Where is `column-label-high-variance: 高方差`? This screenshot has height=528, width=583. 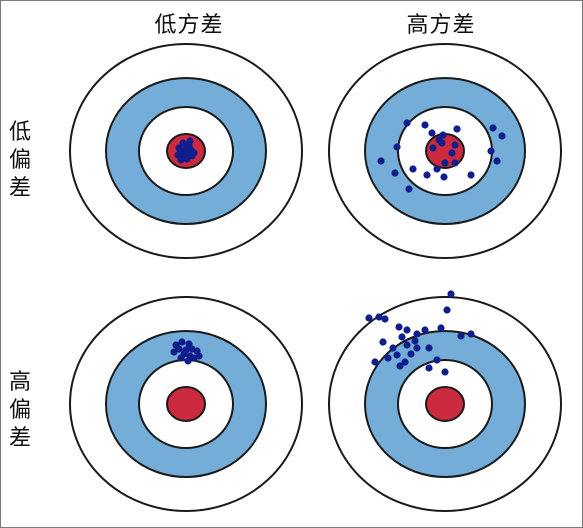
column-label-high-variance: 高方差 is located at coordinates (441, 25).